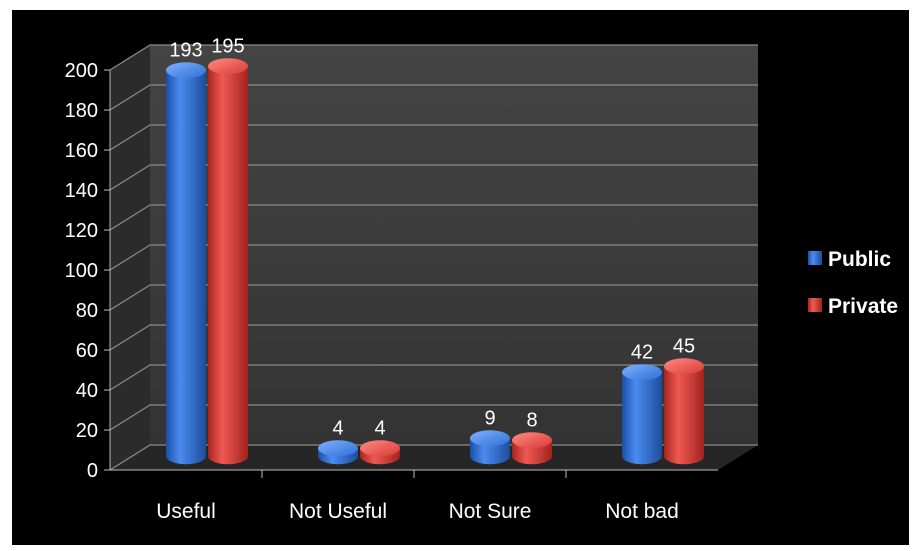 The image size is (913, 551). Describe the element at coordinates (81, 151) in the screenshot. I see `y-tick-label: 160` at that location.